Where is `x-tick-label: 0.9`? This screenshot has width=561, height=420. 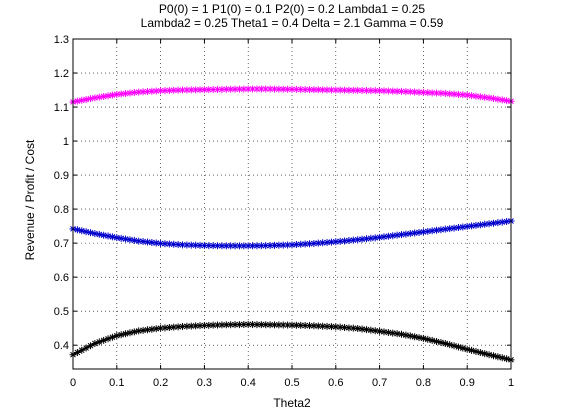
x-tick-label: 0.9 is located at coordinates (467, 383).